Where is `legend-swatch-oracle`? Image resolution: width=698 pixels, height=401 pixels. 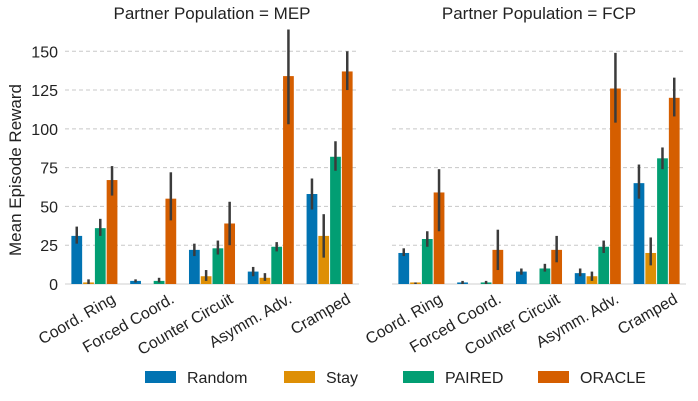 legend-swatch-oracle is located at coordinates (553, 377).